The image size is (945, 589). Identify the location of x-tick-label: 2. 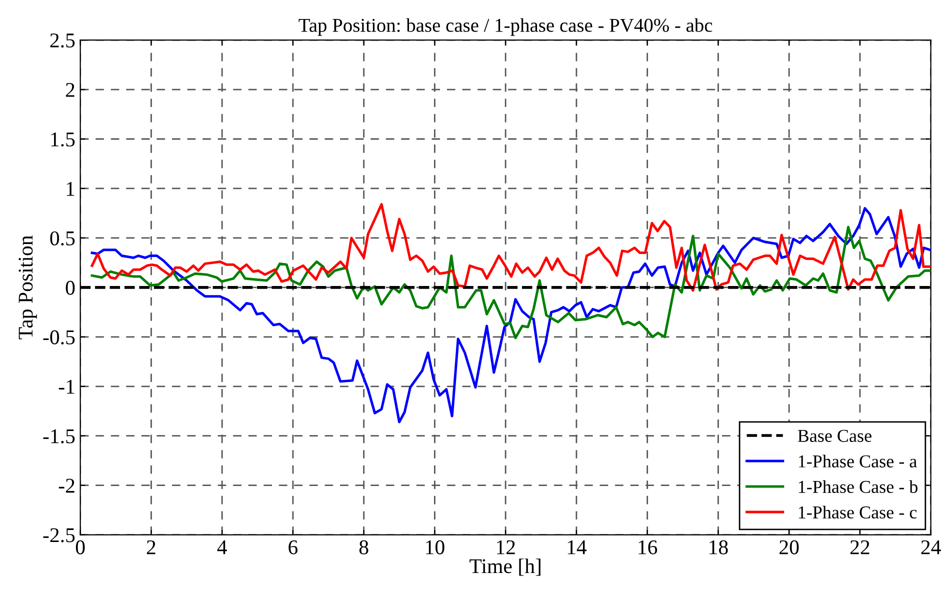
(151, 547).